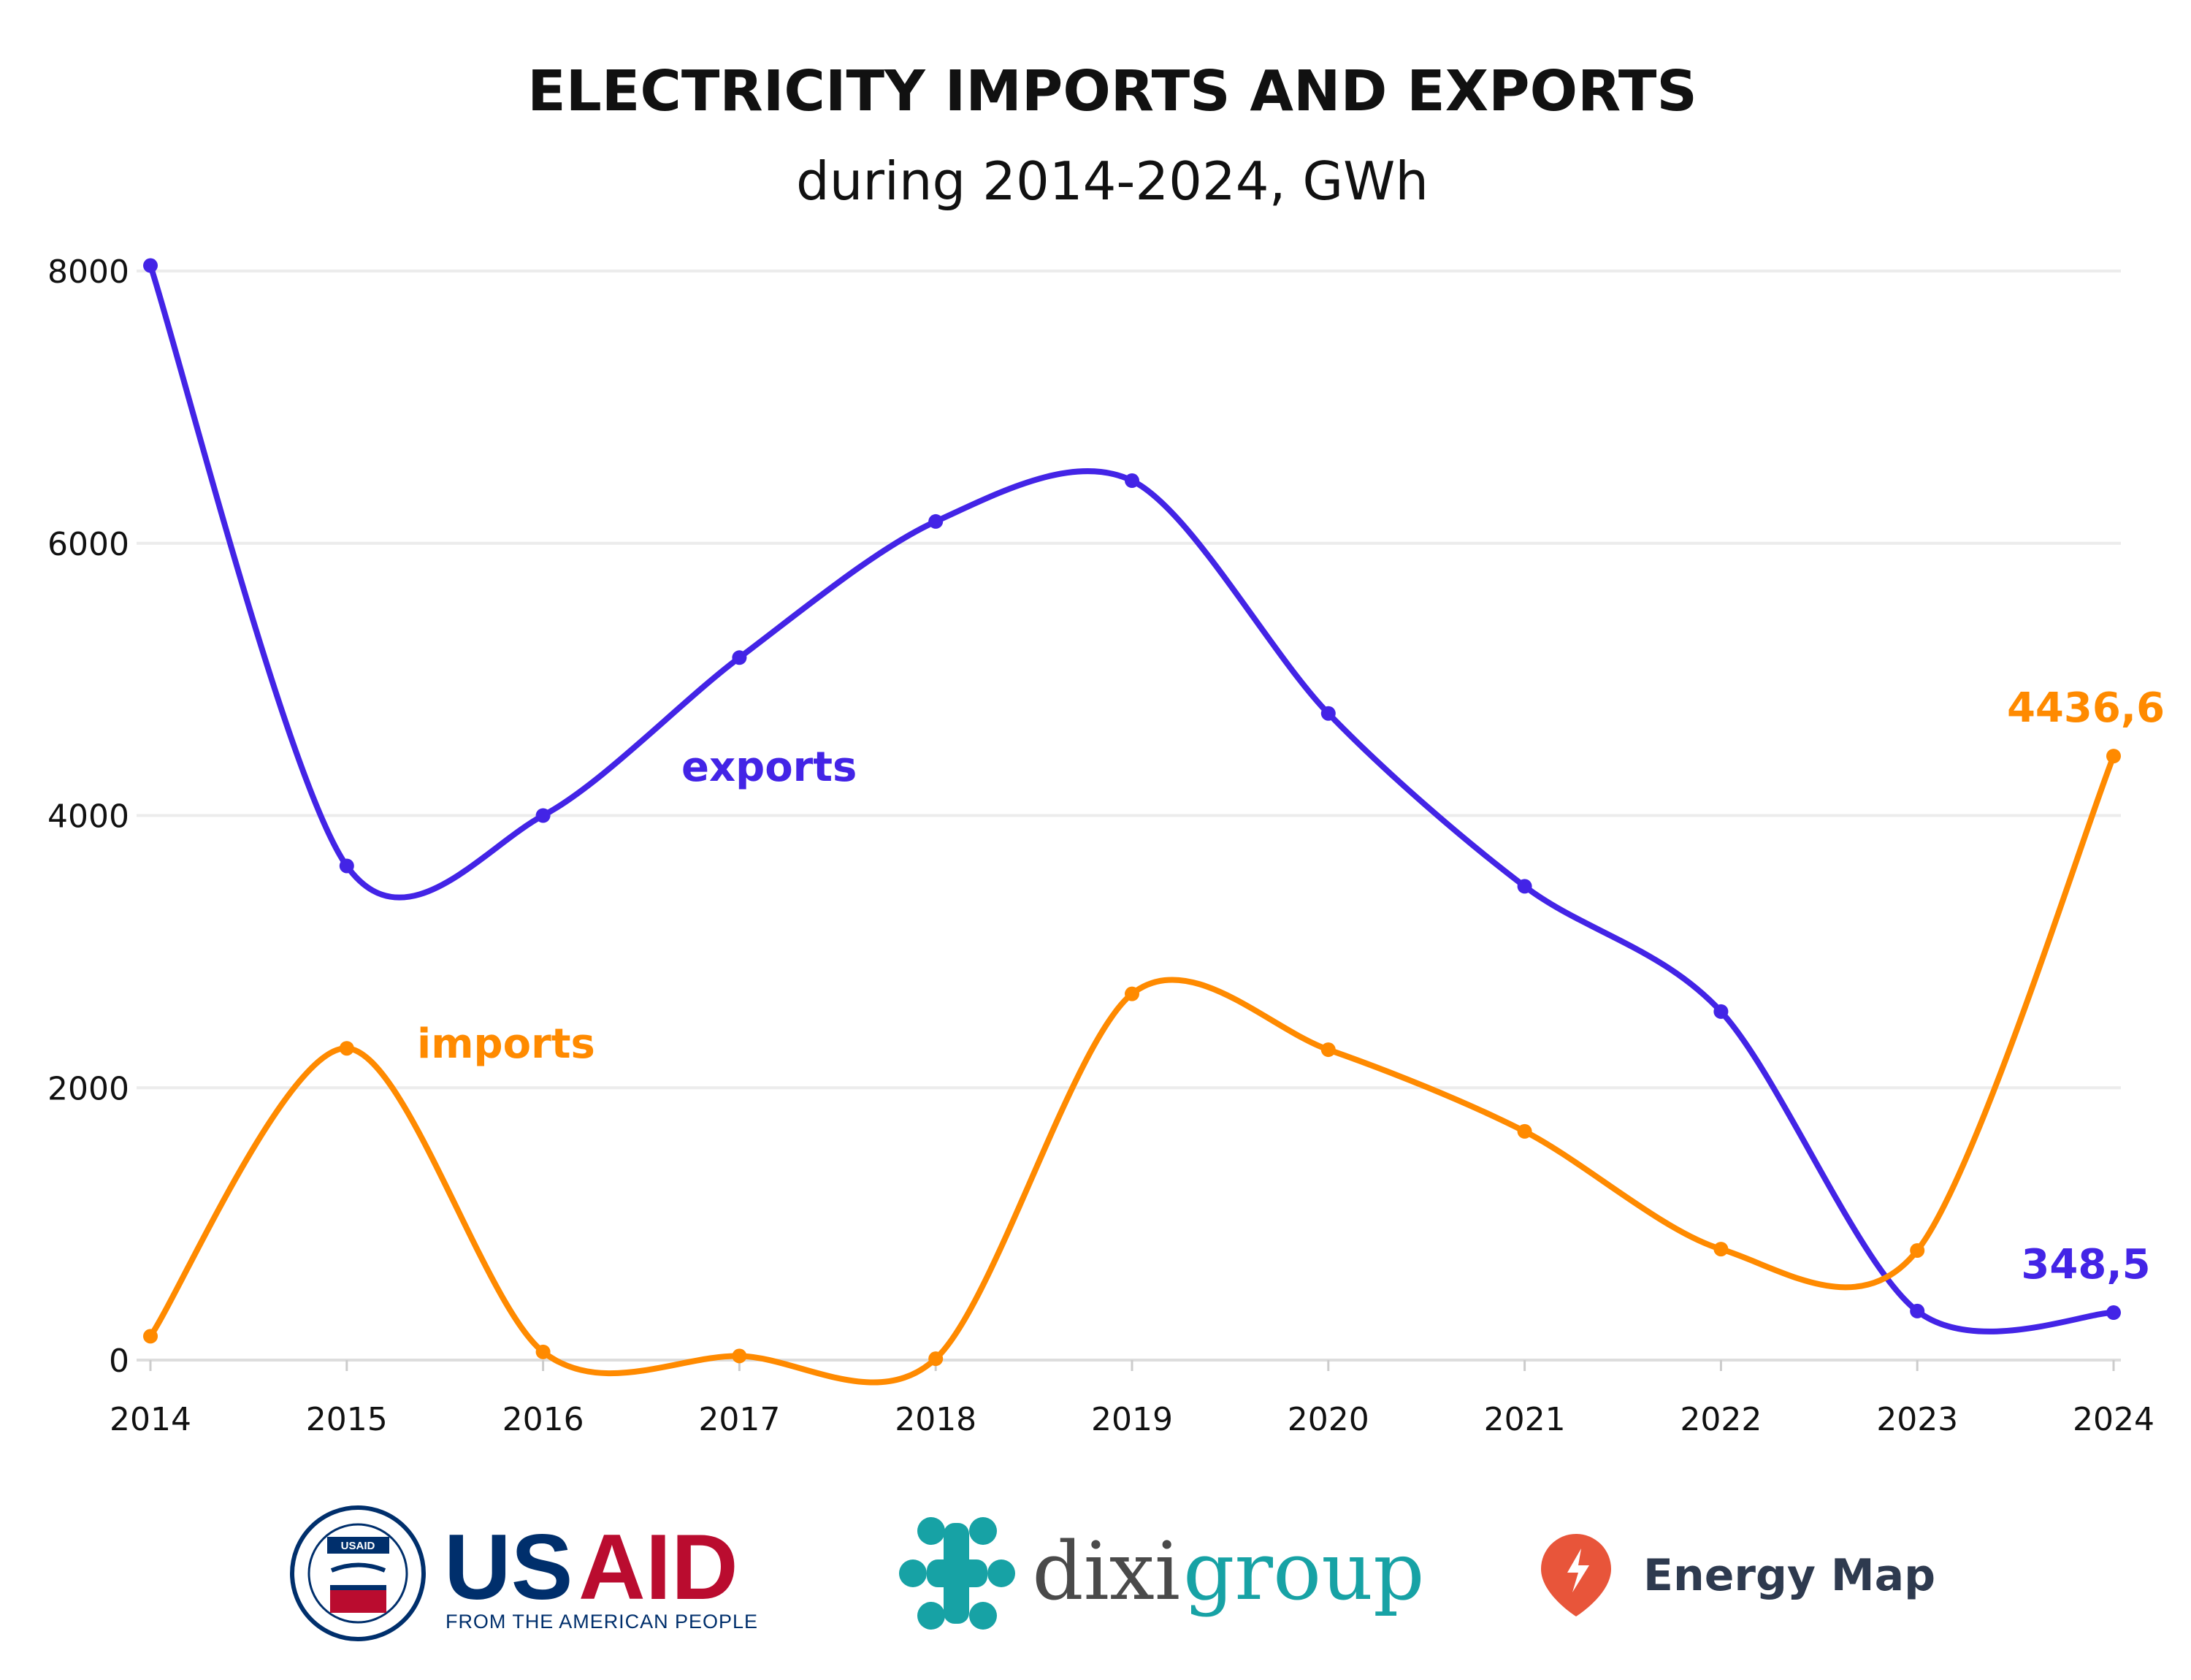 The image size is (2191, 1680). What do you see at coordinates (1789, 1575) in the screenshot?
I see `energy-map-text: Energy Map` at bounding box center [1789, 1575].